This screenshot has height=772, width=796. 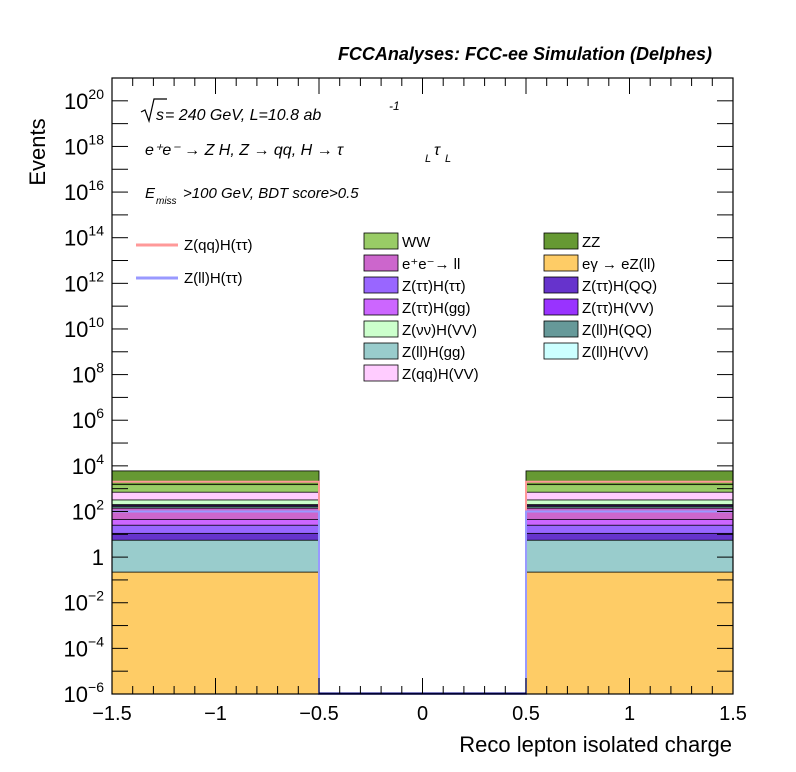 What do you see at coordinates (617, 330) in the screenshot?
I see `legend-label: Z(ll)H(QQ)` at bounding box center [617, 330].